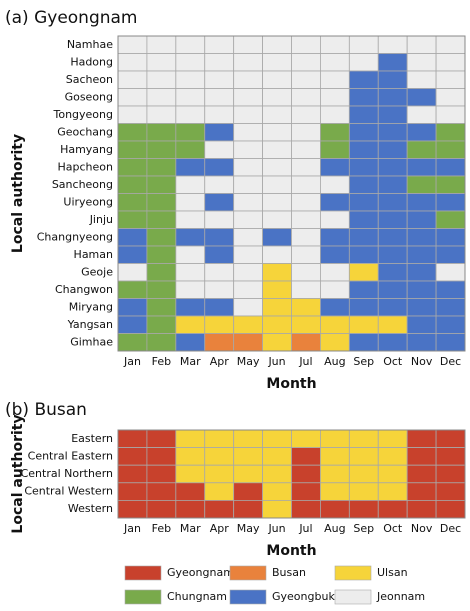  Describe the element at coordinates (92, 438) in the screenshot. I see `y-tick-label: Eastern` at that location.